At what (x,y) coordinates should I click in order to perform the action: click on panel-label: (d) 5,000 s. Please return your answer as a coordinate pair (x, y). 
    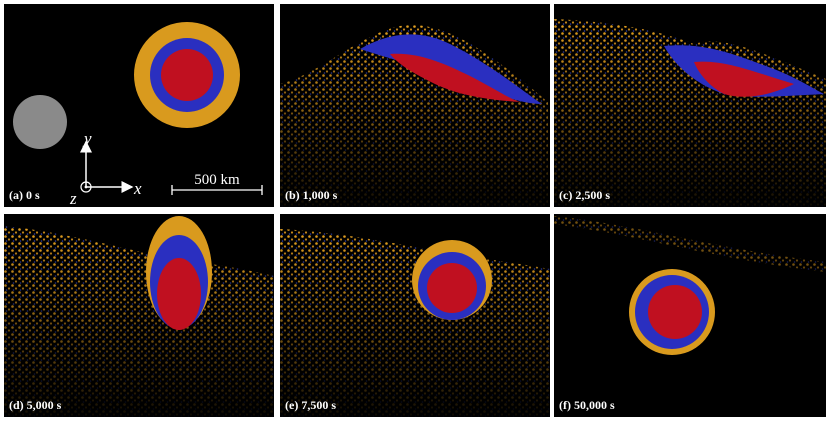
    Looking at the image, I should click on (35, 405).